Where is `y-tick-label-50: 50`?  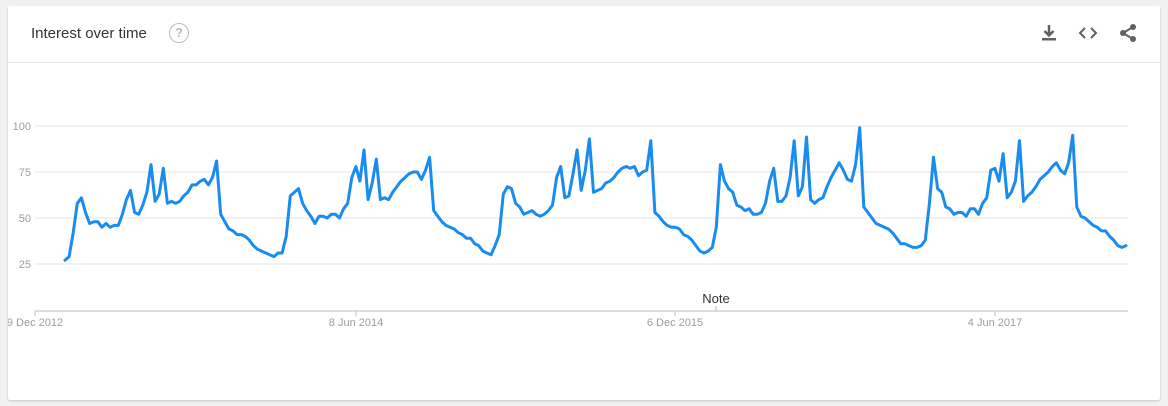 y-tick-label-50: 50 is located at coordinates (25, 219).